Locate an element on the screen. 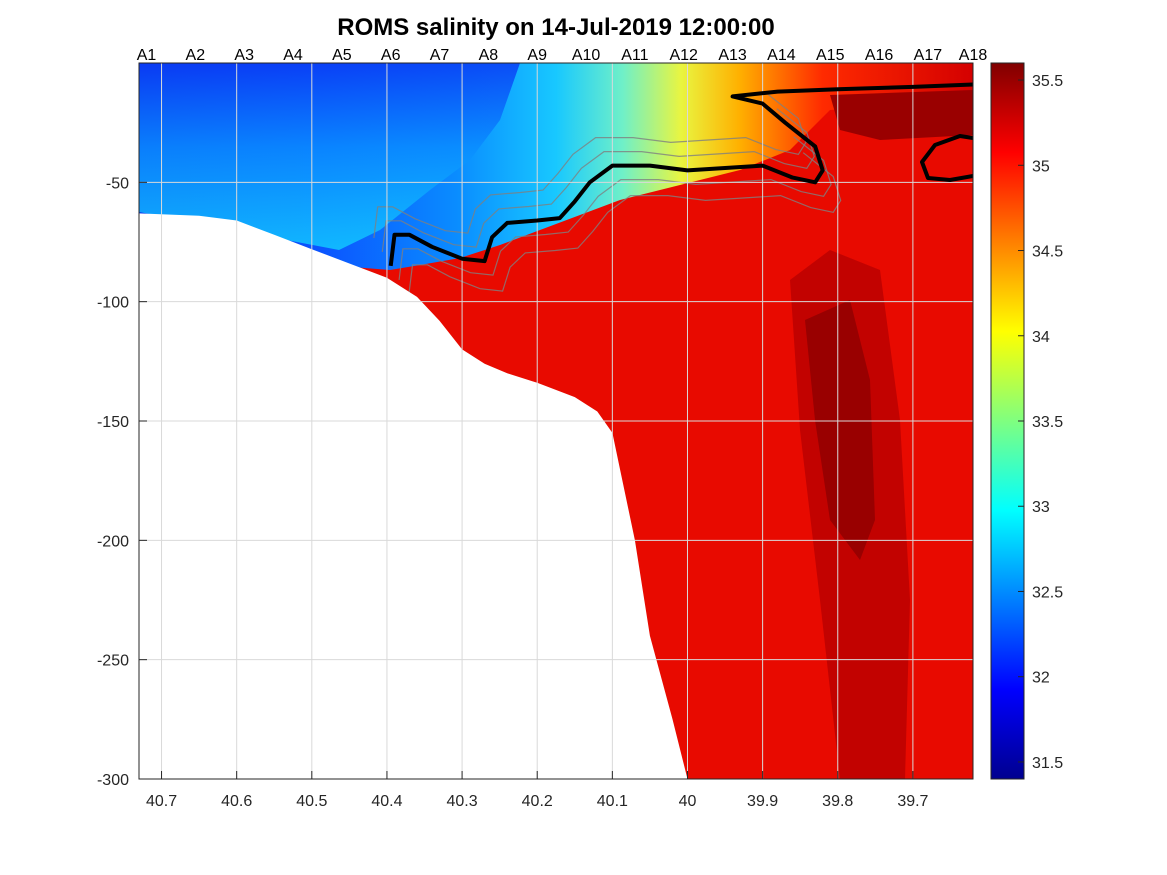 This screenshot has width=1167, height=875. station-label-A15: A15 is located at coordinates (830, 55).